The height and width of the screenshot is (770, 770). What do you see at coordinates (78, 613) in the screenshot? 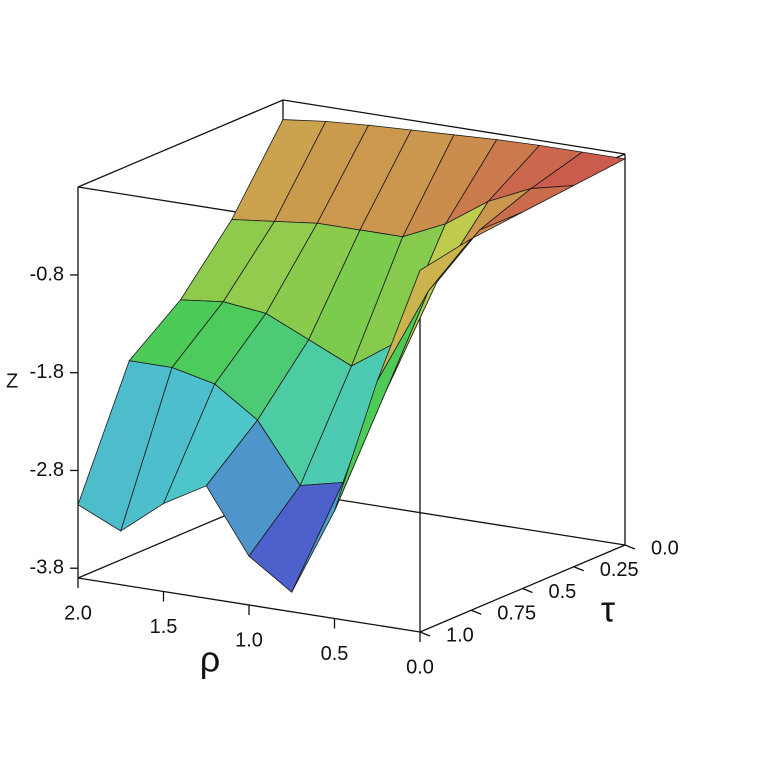
I see `rho-tick-label: 2.0` at bounding box center [78, 613].